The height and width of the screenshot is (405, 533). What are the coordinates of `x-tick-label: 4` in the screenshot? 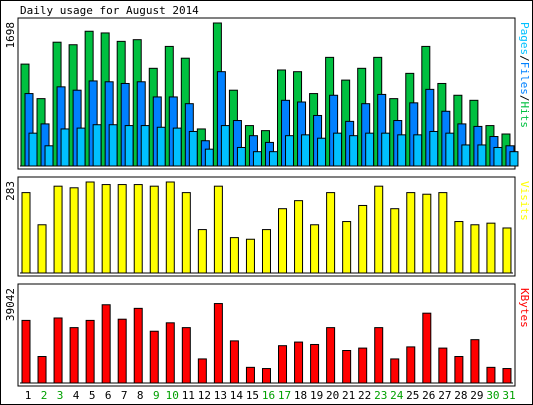 It's located at (76, 395).